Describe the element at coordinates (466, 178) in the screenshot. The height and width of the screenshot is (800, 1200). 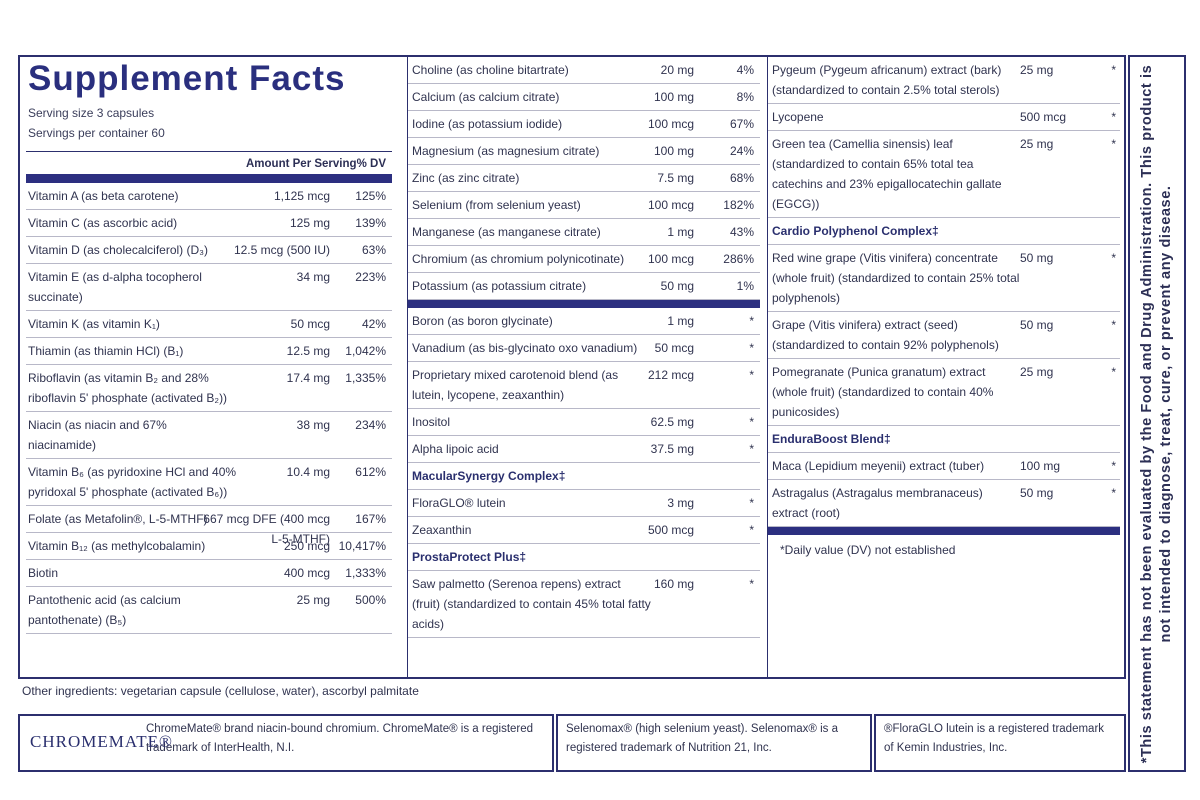
I see `nutrient-name: Zinc (as zinc citrate)` at that location.